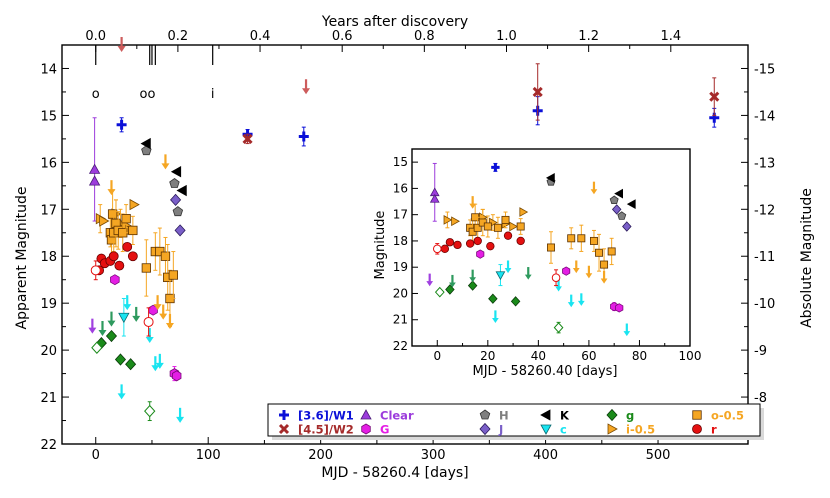  Describe the element at coordinates (48, 304) in the screenshot. I see `y-tick-label: 19` at that location.